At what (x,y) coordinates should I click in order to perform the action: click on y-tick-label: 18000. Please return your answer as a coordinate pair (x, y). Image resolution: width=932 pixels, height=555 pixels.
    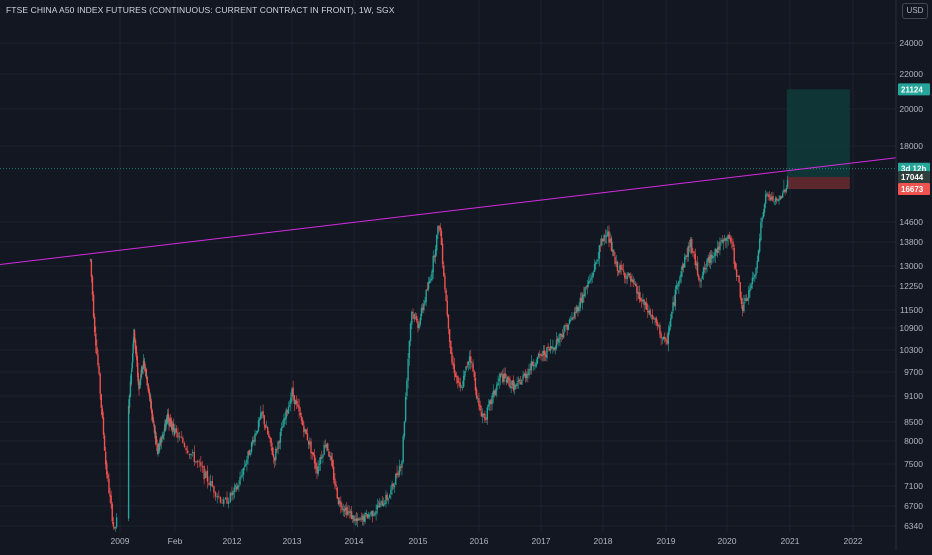
    Looking at the image, I should click on (911, 146).